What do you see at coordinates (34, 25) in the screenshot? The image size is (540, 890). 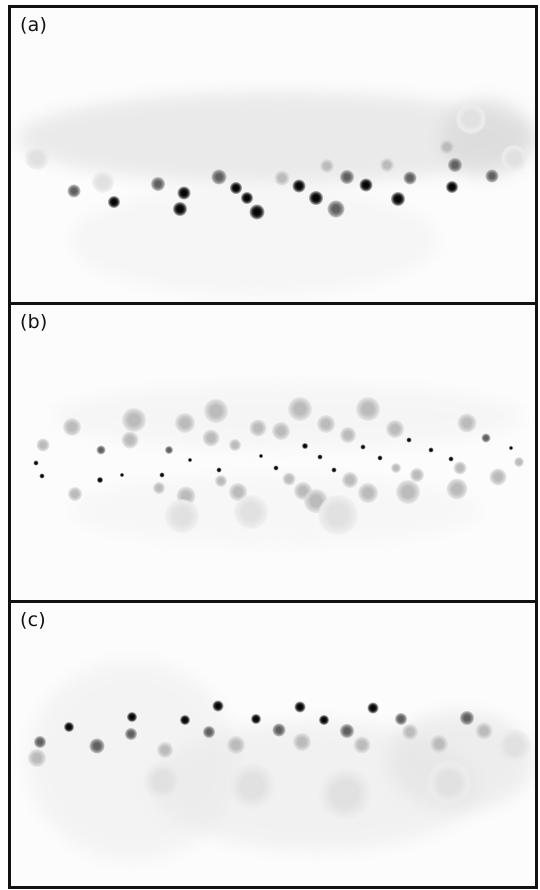 I see `panel-a-label: (a)` at bounding box center [34, 25].